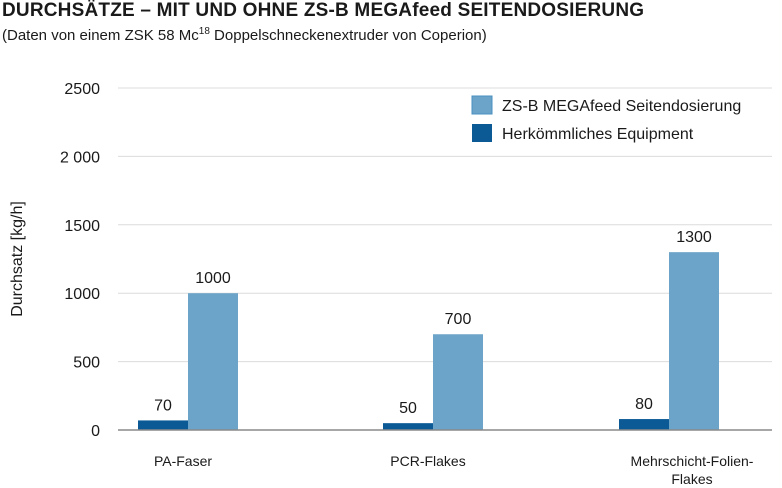  What do you see at coordinates (213, 278) in the screenshot?
I see `data-label: 1000` at bounding box center [213, 278].